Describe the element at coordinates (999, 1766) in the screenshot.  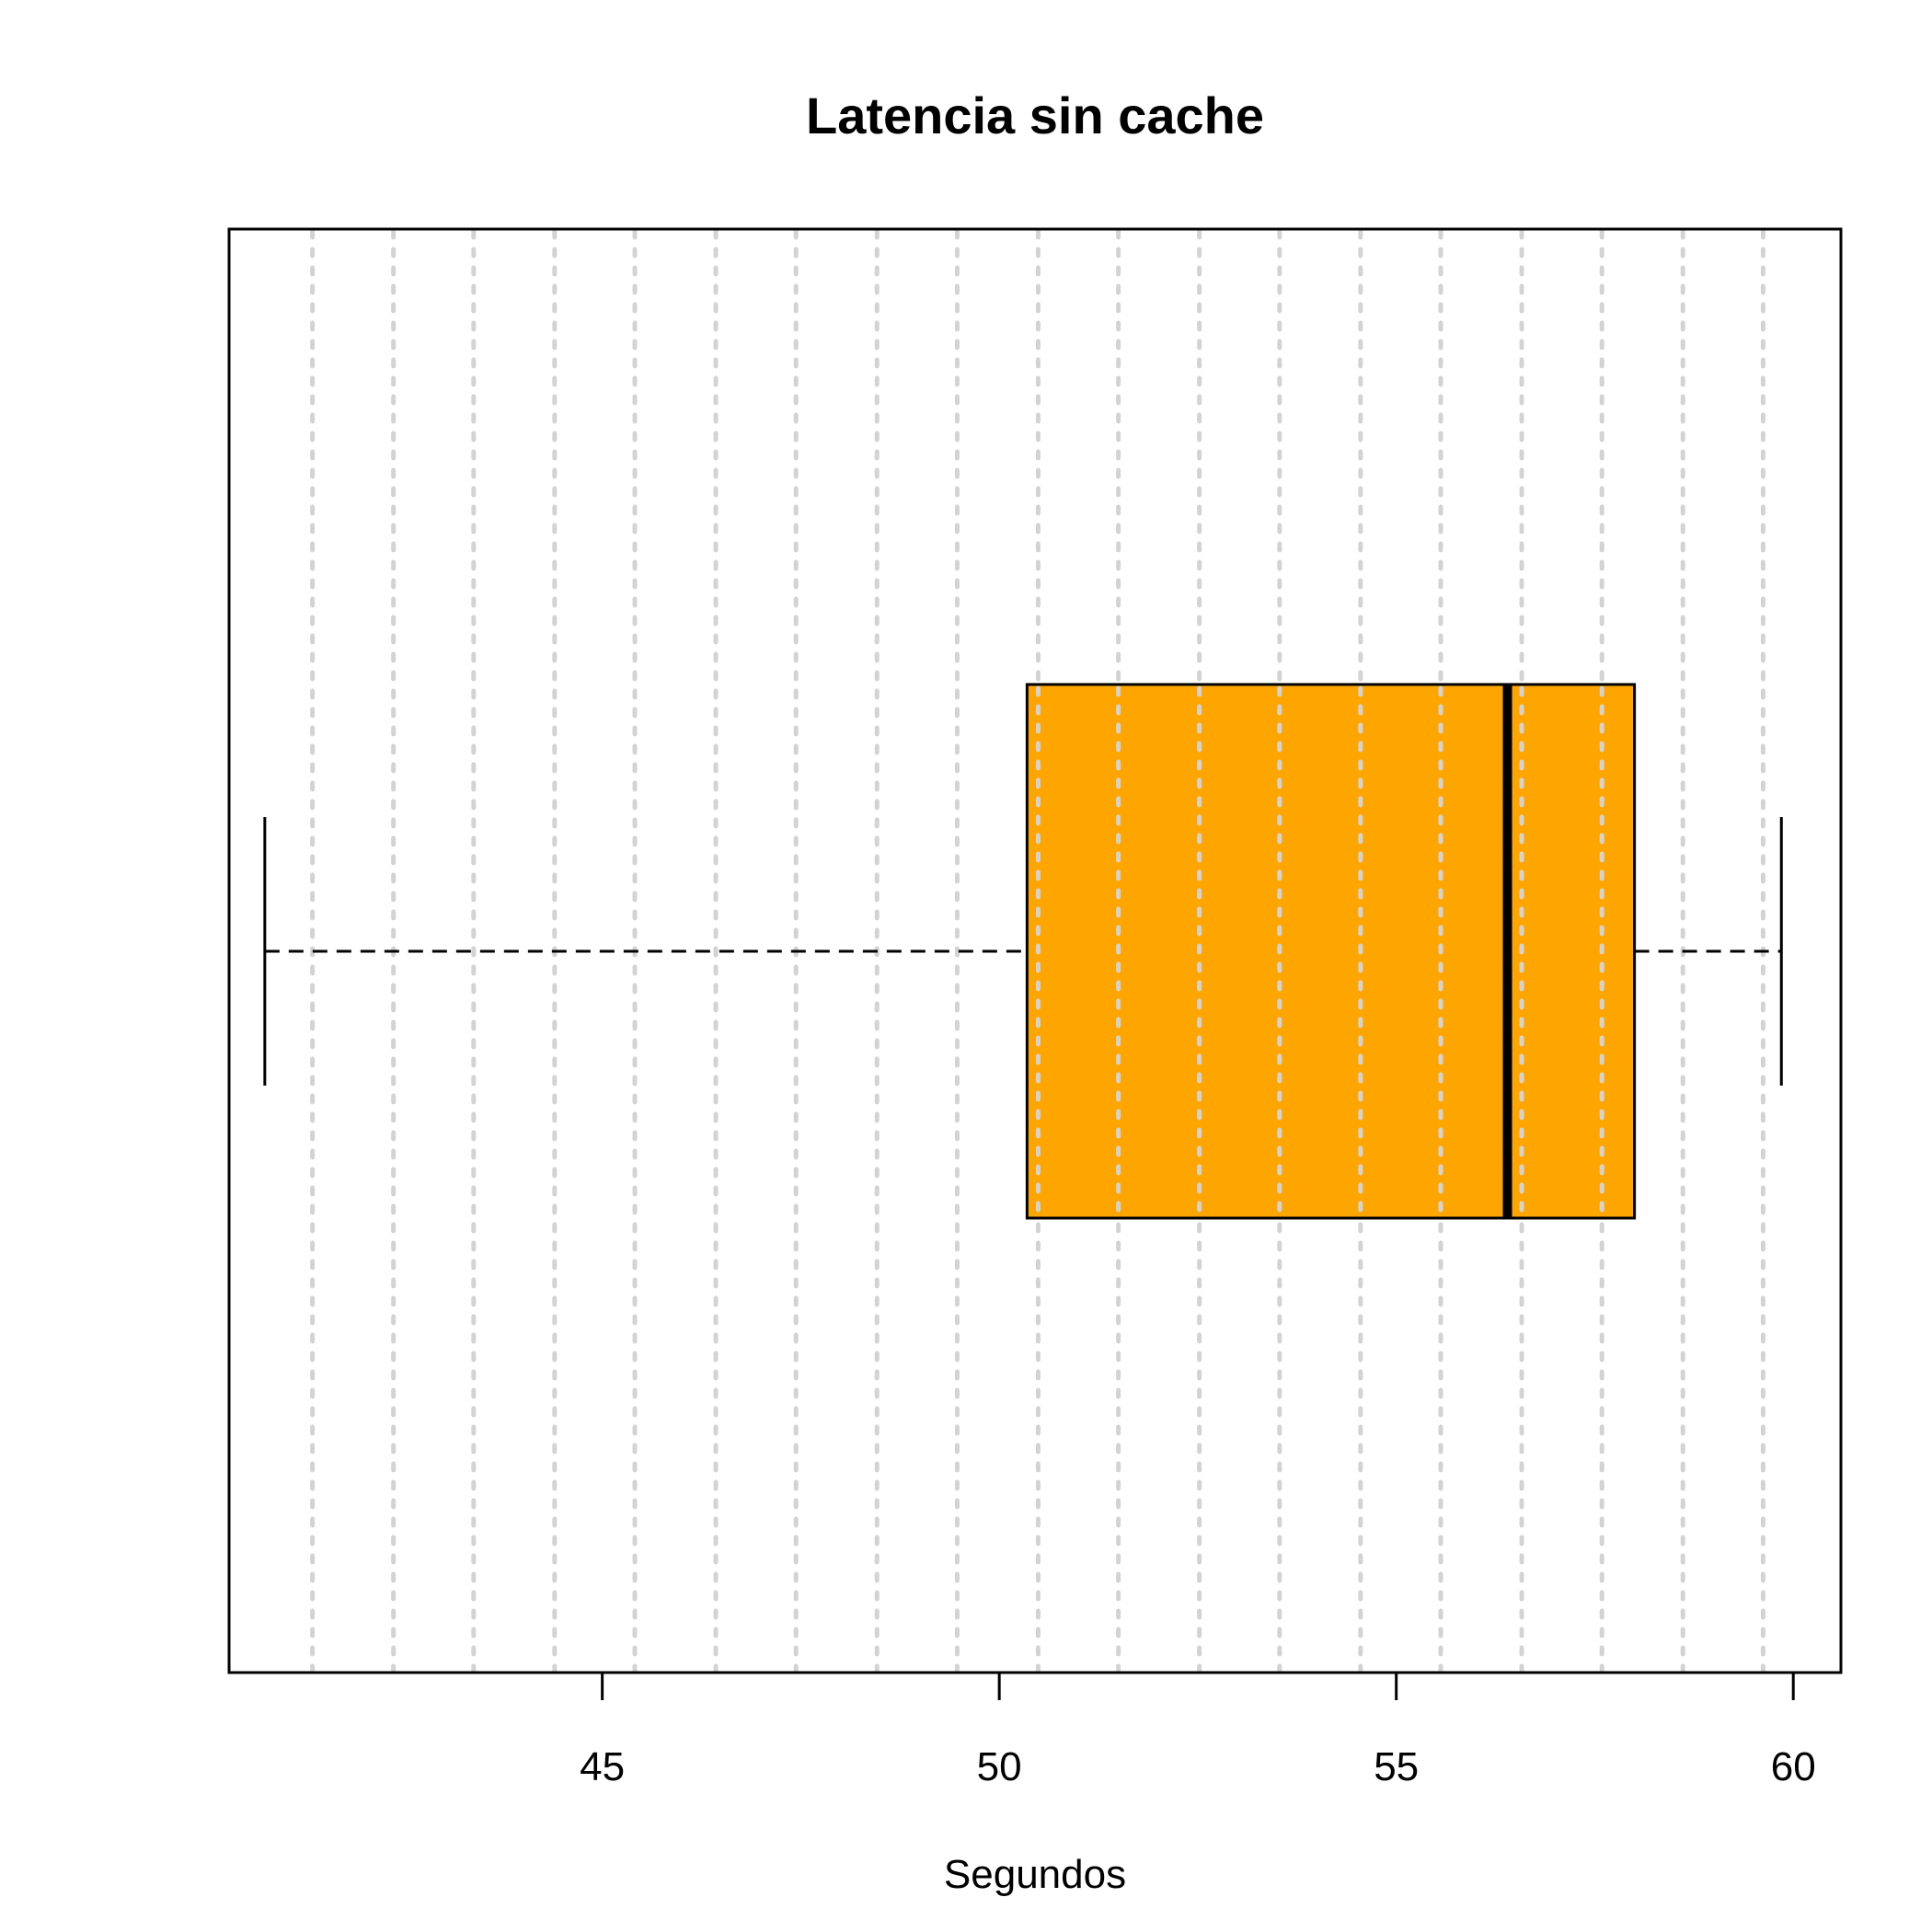
I see `x-tick-label-50: 50` at that location.